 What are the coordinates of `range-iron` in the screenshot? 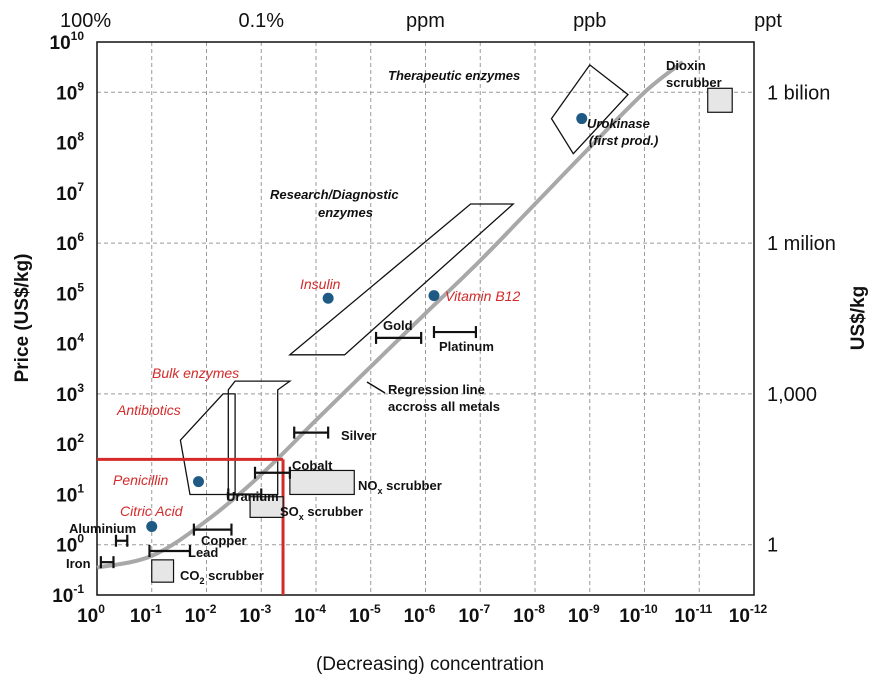 It's located at (107, 562).